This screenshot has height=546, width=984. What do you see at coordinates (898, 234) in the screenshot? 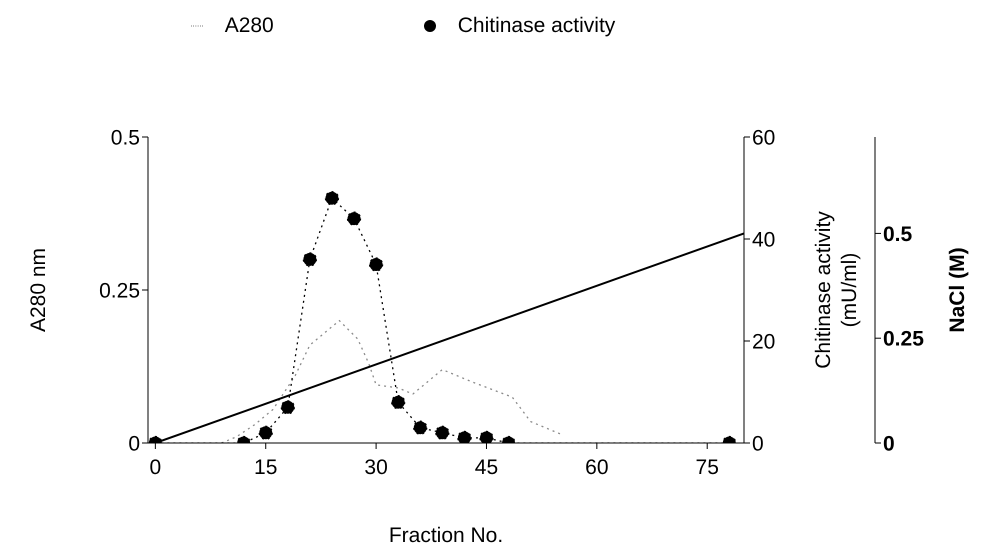
I see `y3-tick-label: 0.5` at bounding box center [898, 234].